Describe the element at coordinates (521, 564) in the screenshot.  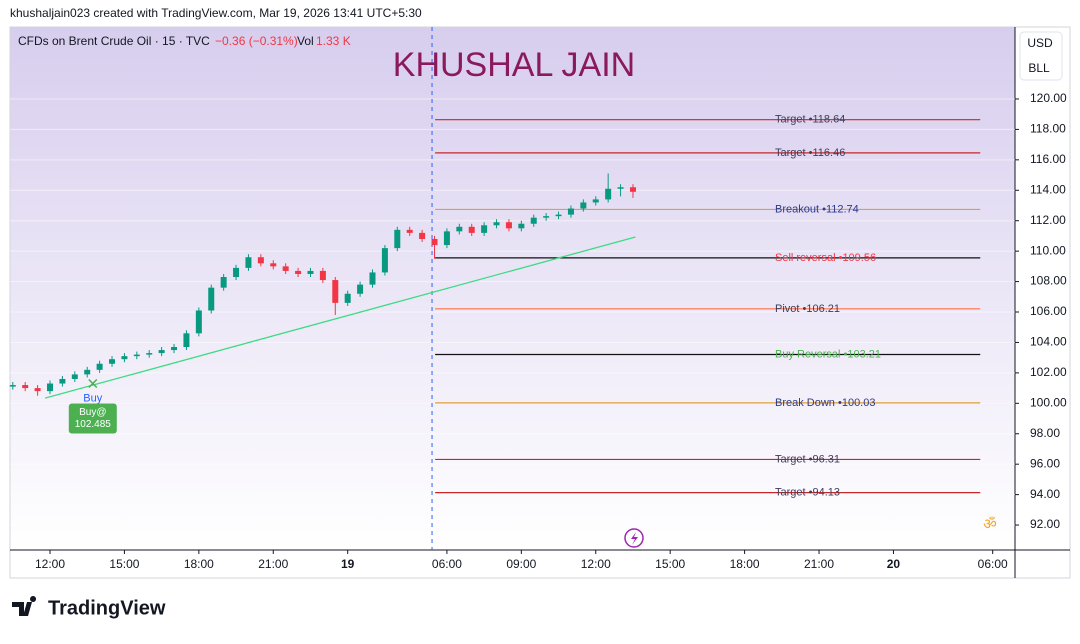
I see `x-tick-label: 09:00` at that location.